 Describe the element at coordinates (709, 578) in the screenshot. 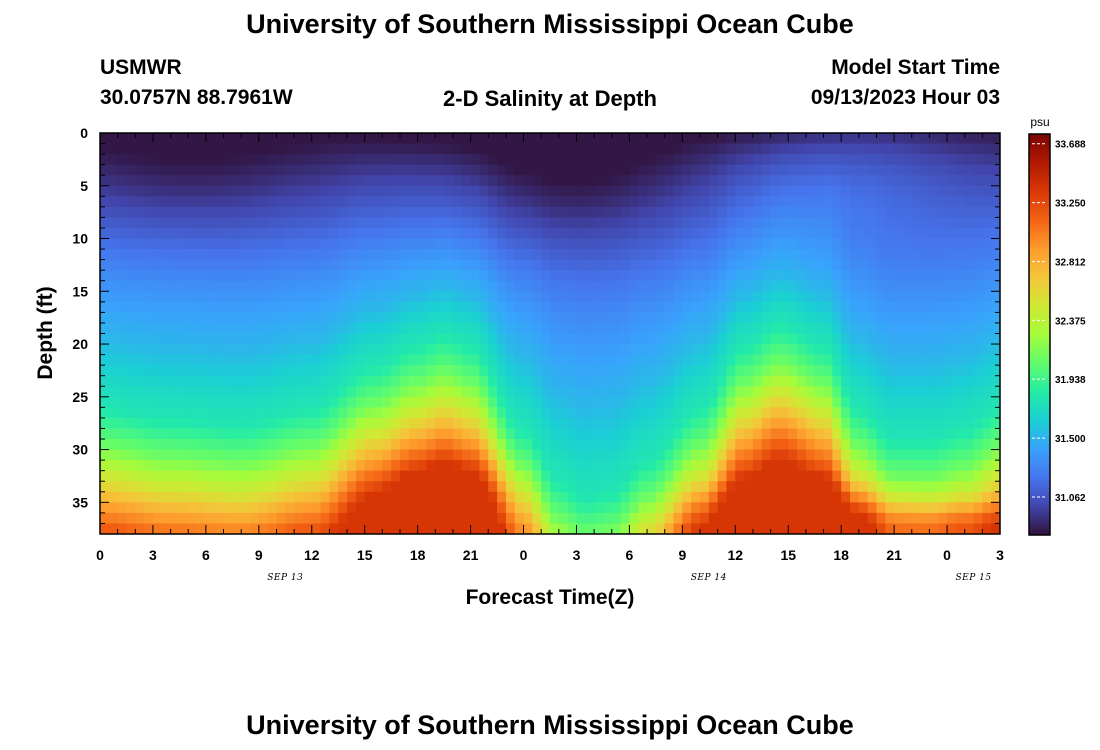

I see `date-label: SEP 14` at that location.